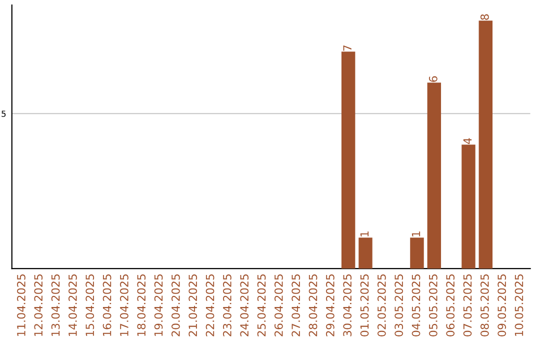  What do you see at coordinates (107, 305) in the screenshot?
I see `x-tick-label: 16.04.2025` at bounding box center [107, 305].